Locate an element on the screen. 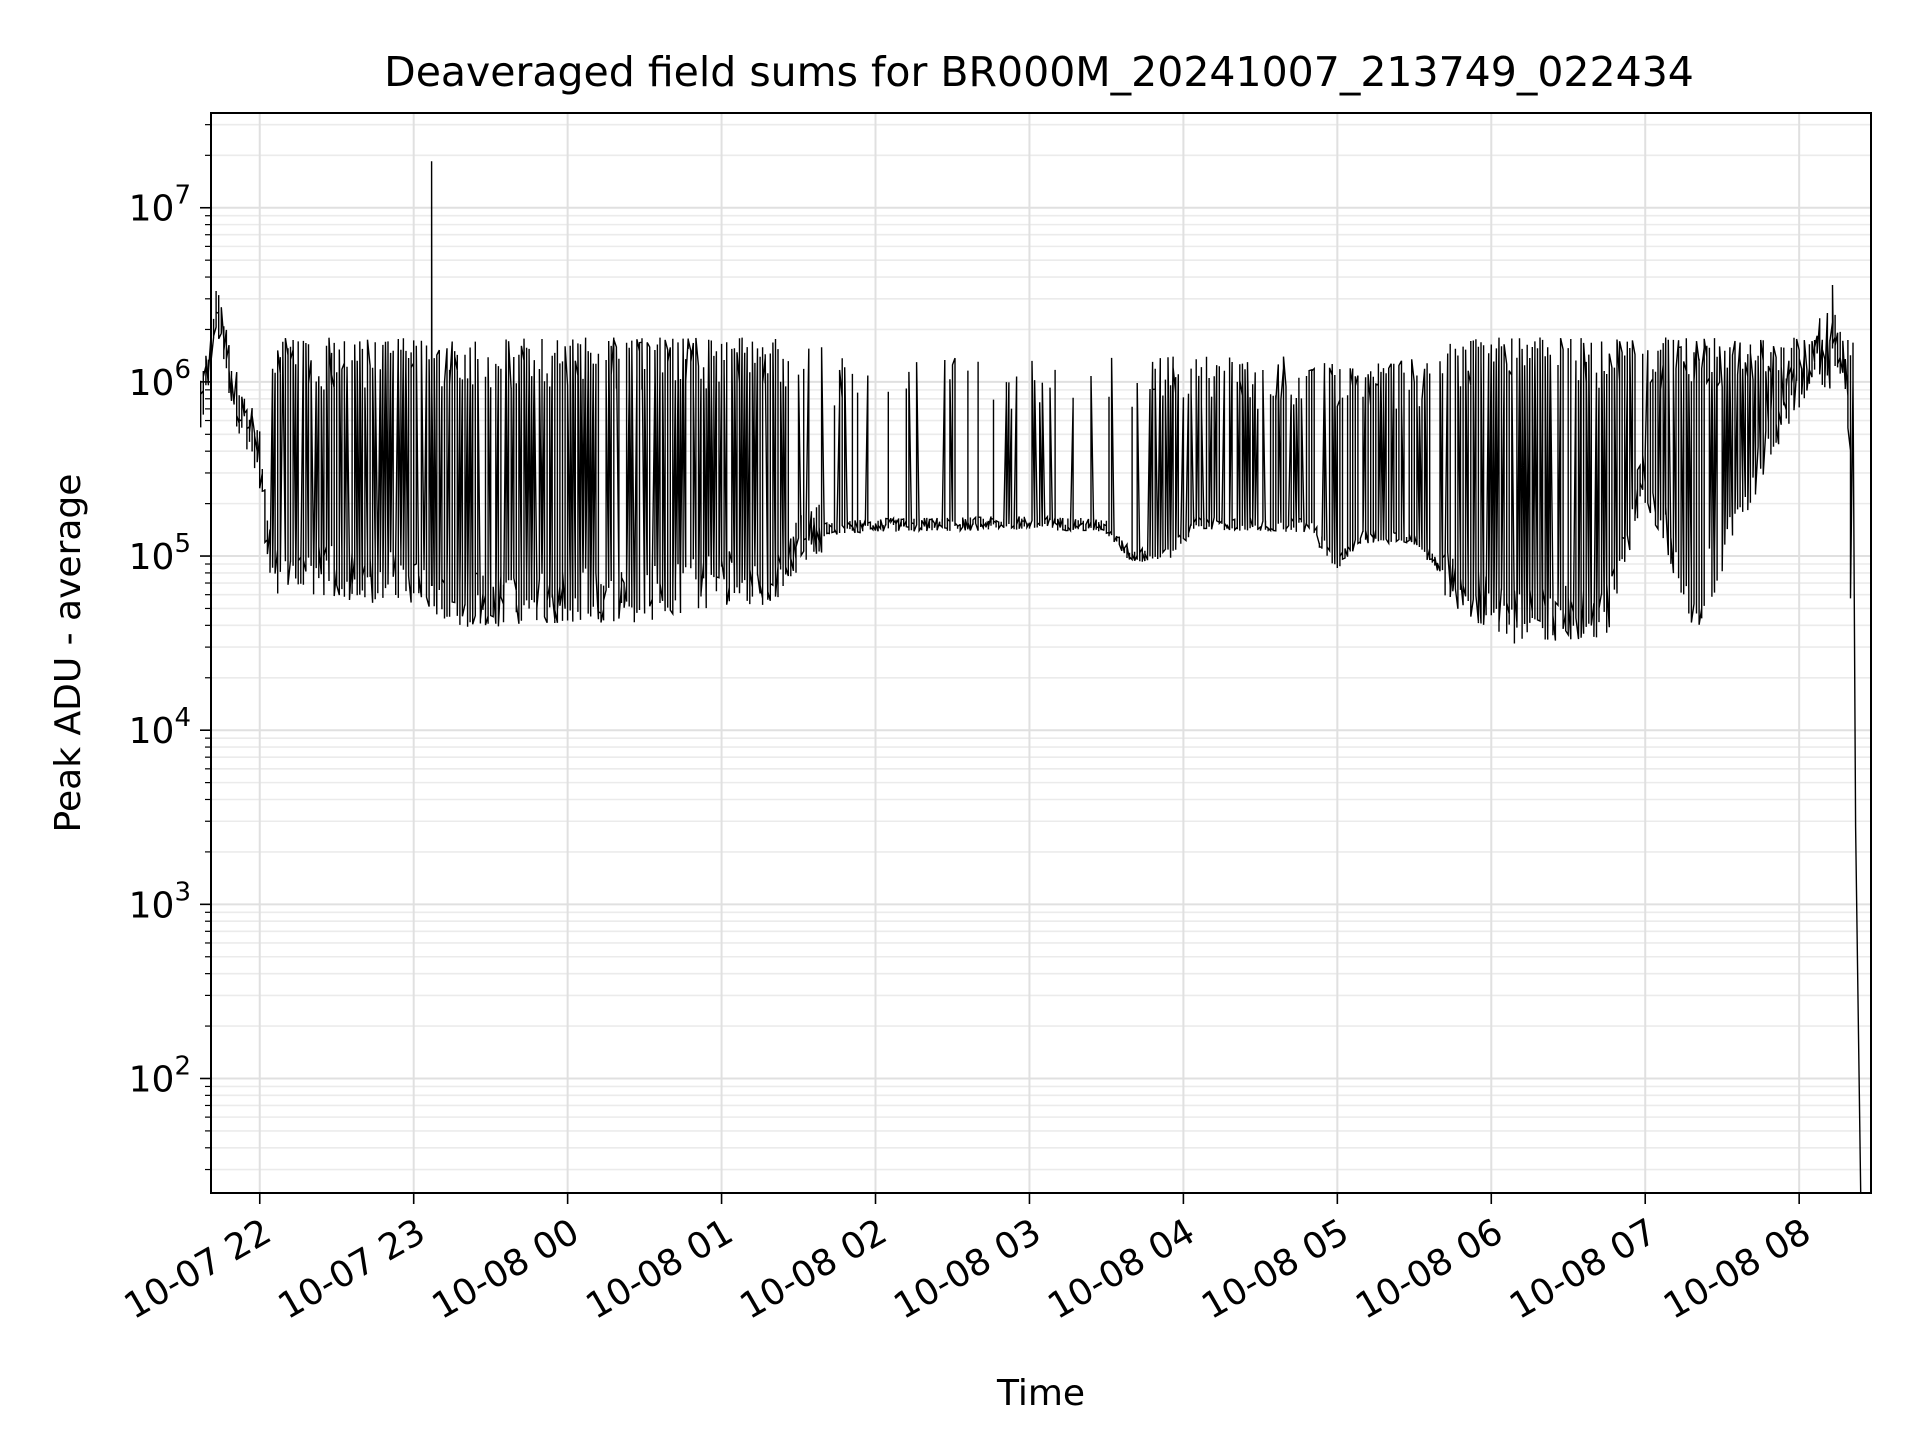 Image resolution: width=1920 pixels, height=1440 pixels. y-axis-label: Peak ADU - average is located at coordinates (68, 653).